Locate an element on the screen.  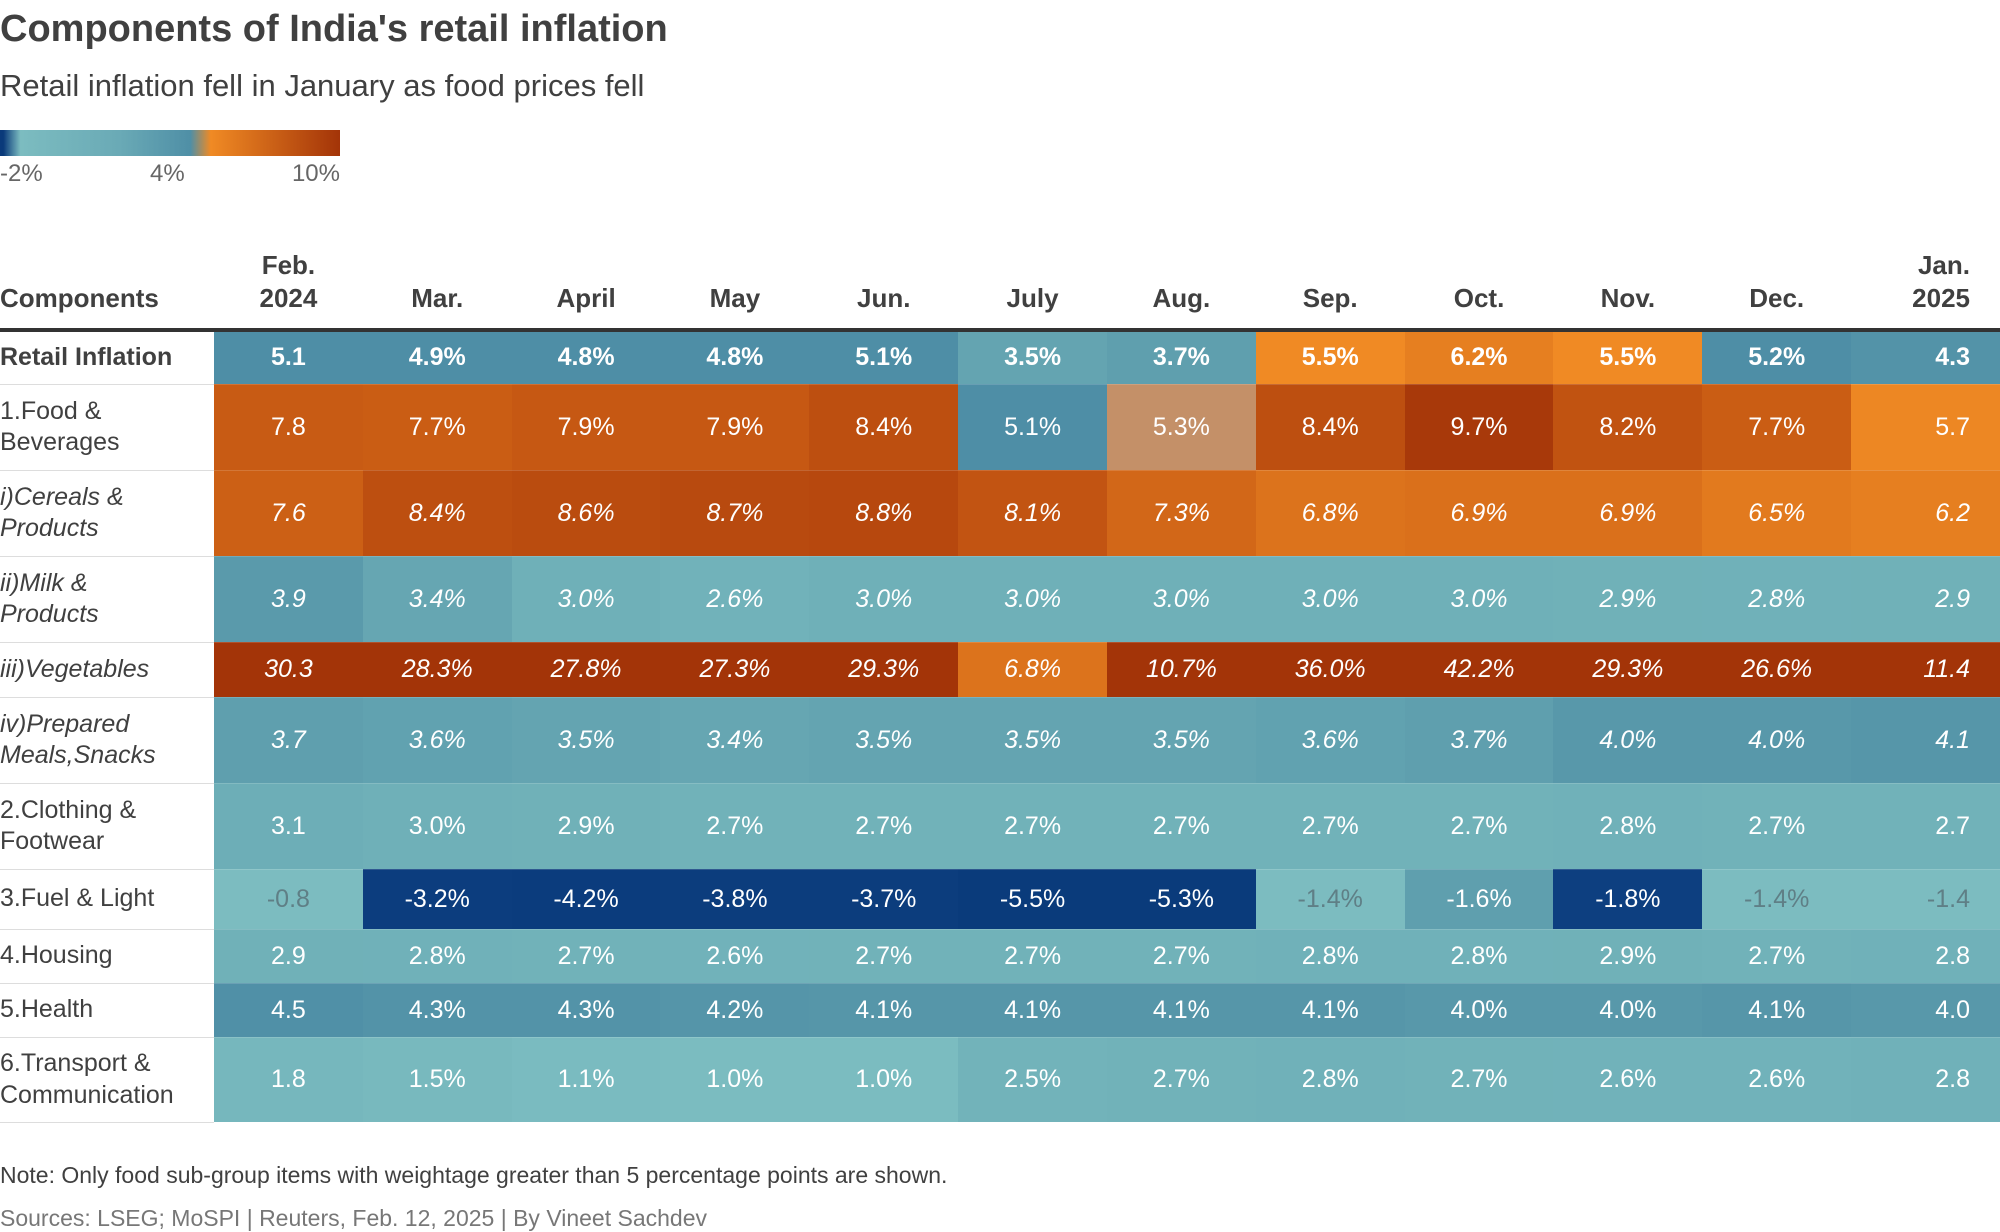
heatmap-cell: 5.1% is located at coordinates (1032, 427).